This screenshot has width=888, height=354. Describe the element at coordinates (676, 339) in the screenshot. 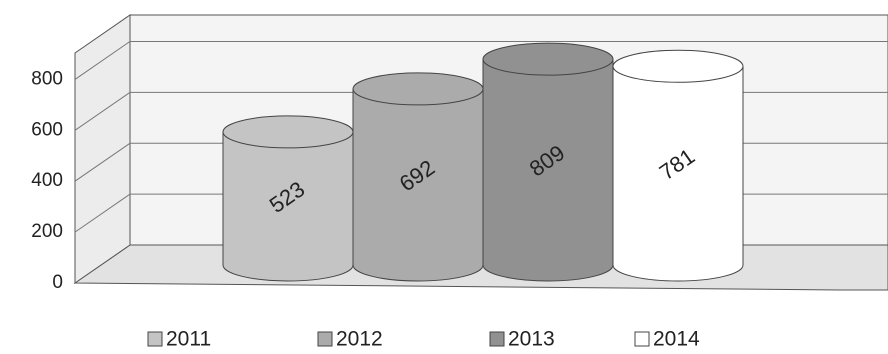

I see `legend-label: 2014` at that location.